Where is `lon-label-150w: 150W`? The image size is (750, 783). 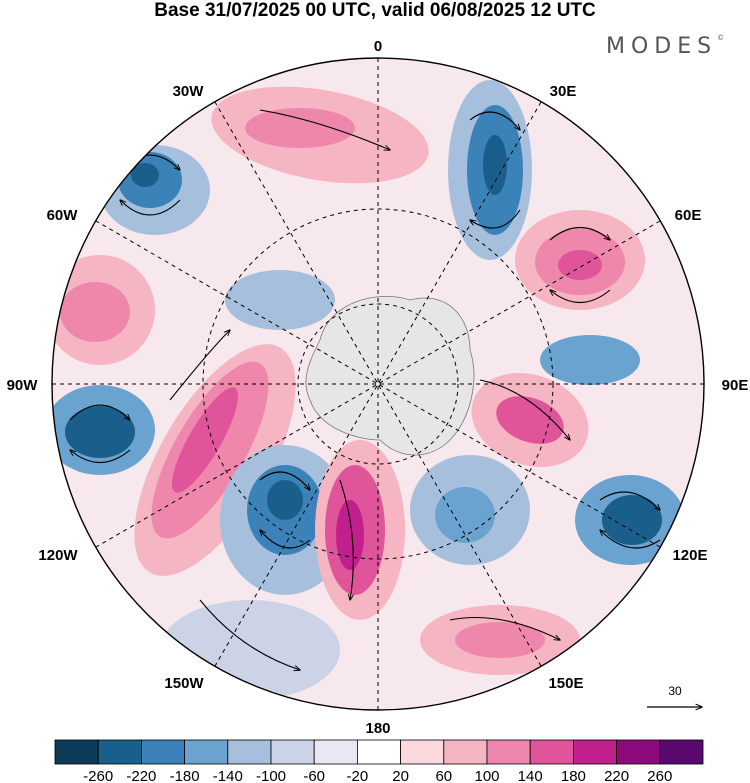
lon-label-150w: 150W is located at coordinates (184, 683).